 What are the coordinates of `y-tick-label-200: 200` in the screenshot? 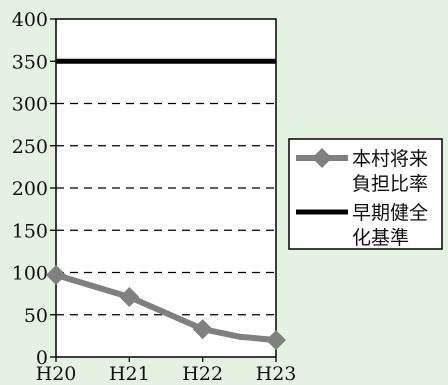 It's located at (30, 189).